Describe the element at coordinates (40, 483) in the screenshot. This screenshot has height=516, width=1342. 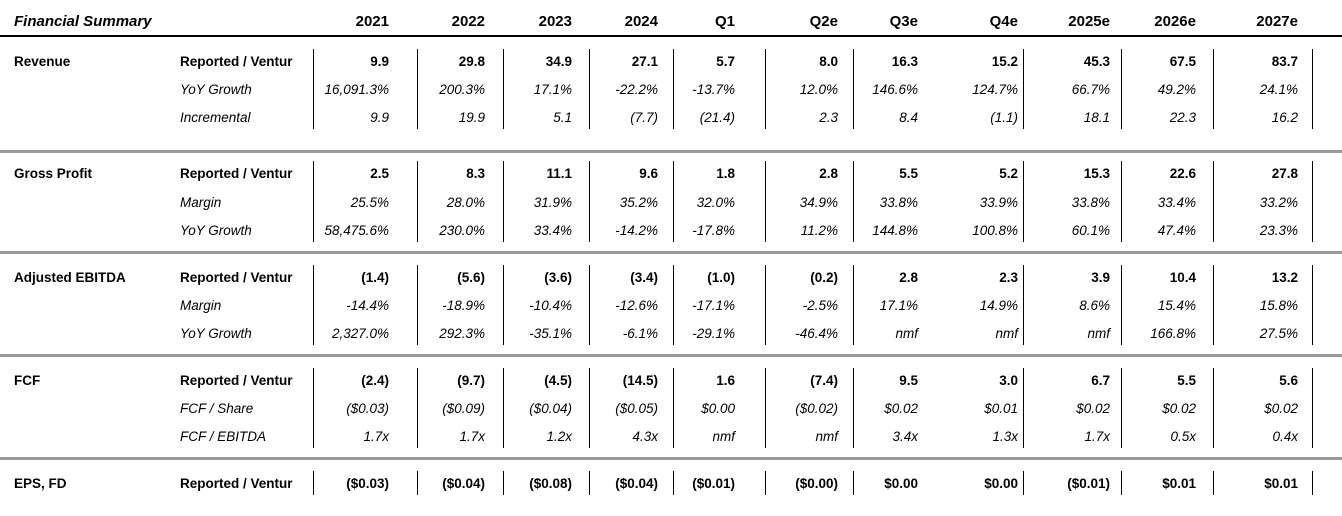
I see `section-name: EPS, FD` at that location.